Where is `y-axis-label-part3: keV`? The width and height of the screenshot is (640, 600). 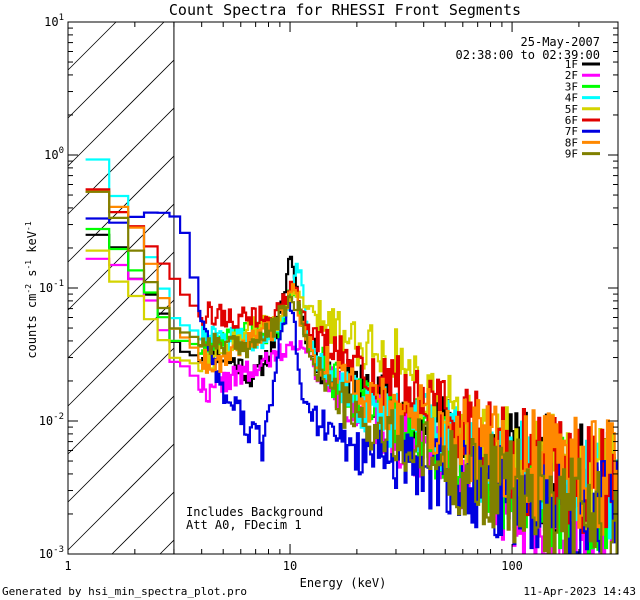 y-axis-label-part3: keV is located at coordinates (32, 245).